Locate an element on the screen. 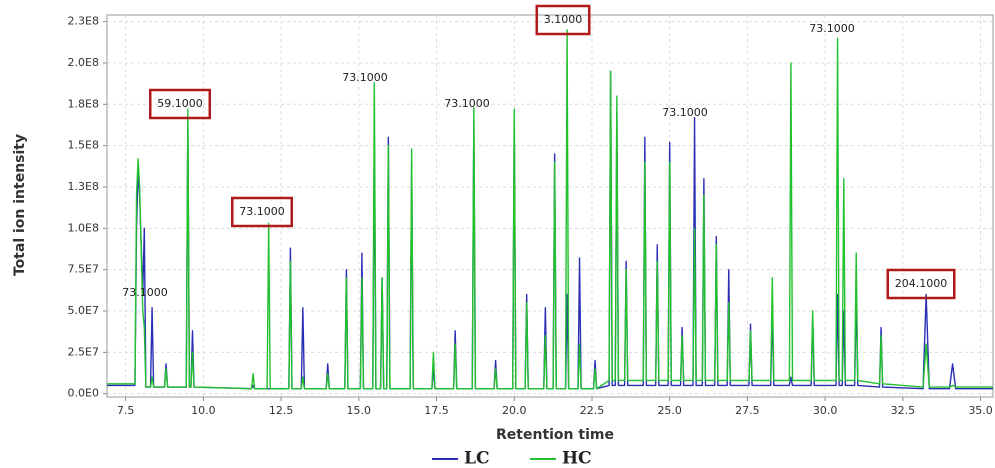  annotation: 3.1000 is located at coordinates (563, 19).